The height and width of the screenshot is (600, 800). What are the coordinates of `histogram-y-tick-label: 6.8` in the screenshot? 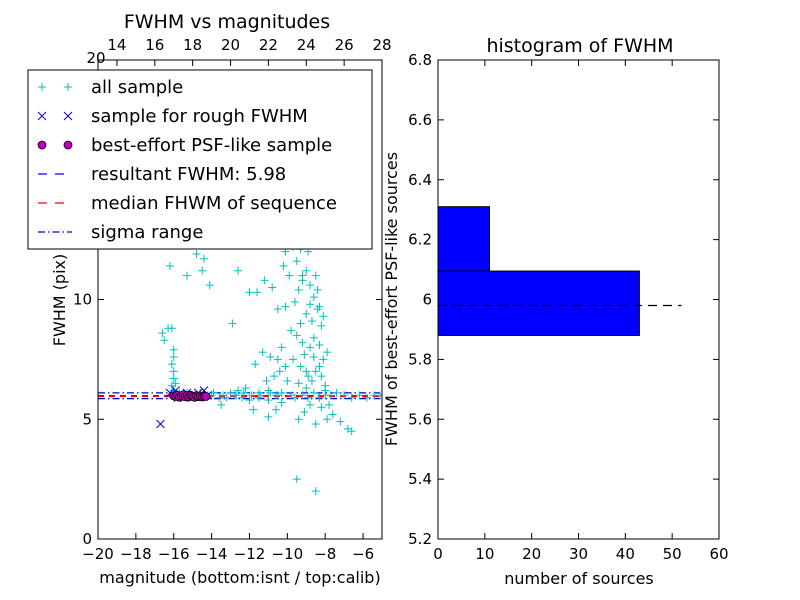 It's located at (420, 60).